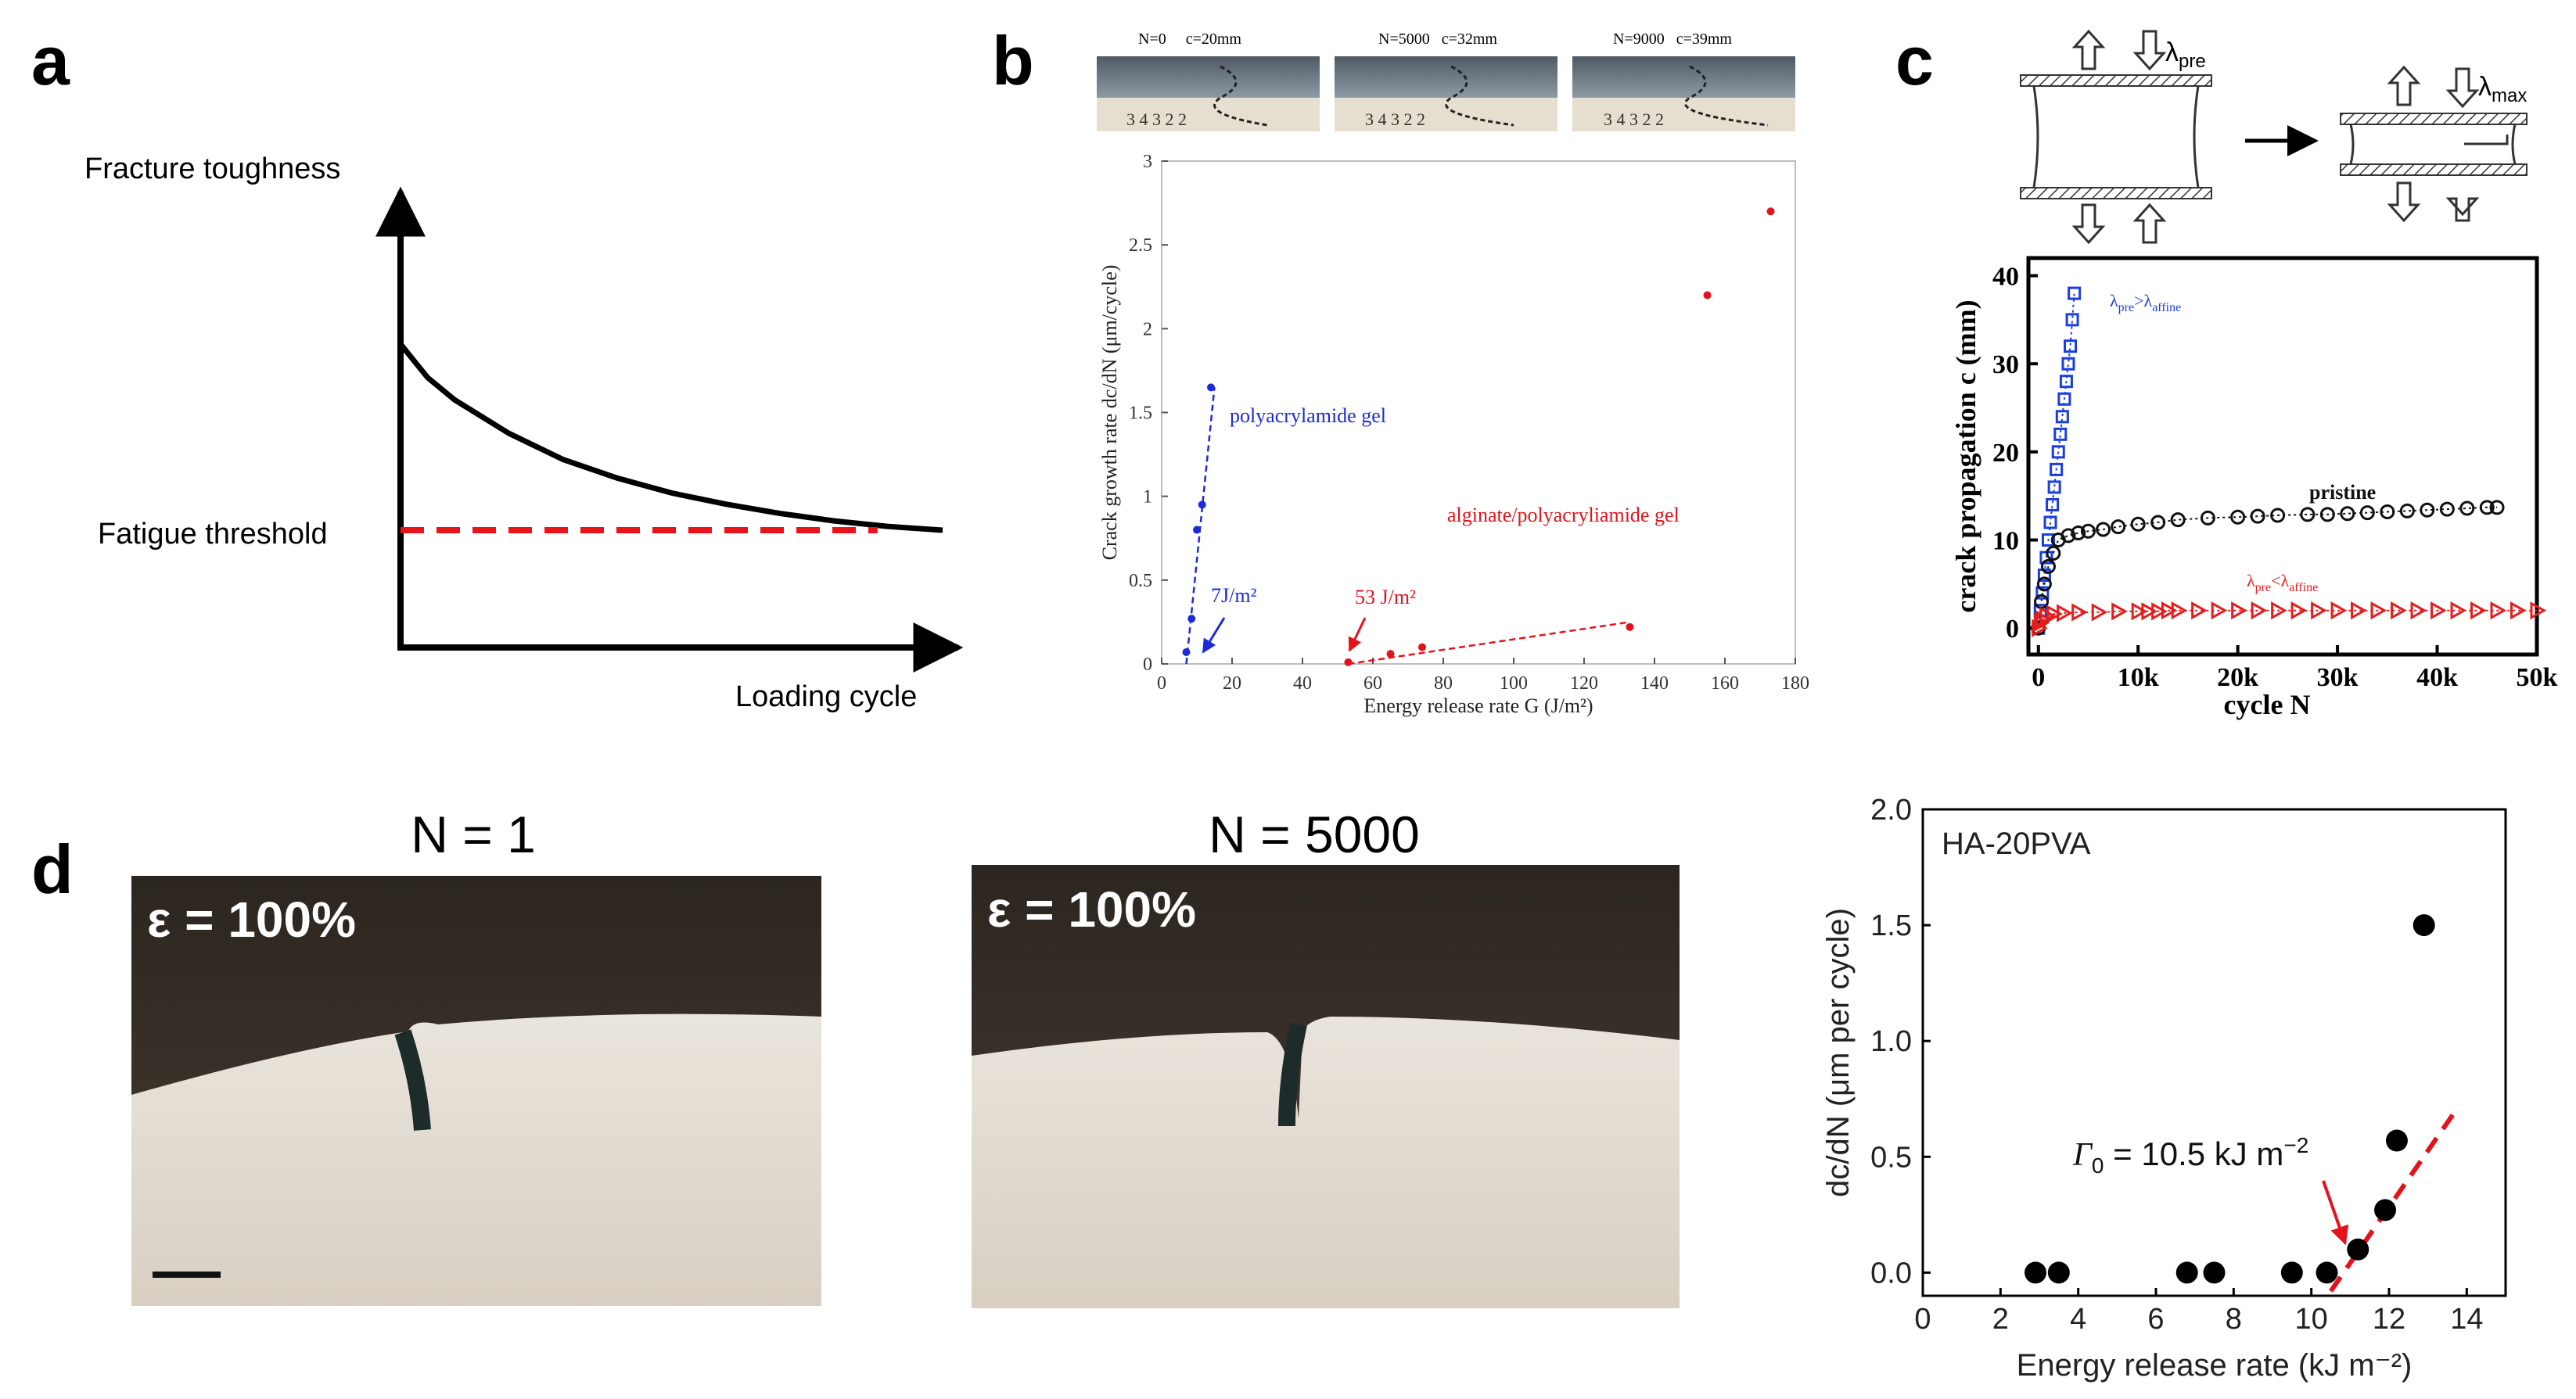 The width and height of the screenshot is (2576, 1399). What do you see at coordinates (1438, 39) in the screenshot?
I see `panel-b-photo-caption-2: N=5000 c=32mm` at bounding box center [1438, 39].